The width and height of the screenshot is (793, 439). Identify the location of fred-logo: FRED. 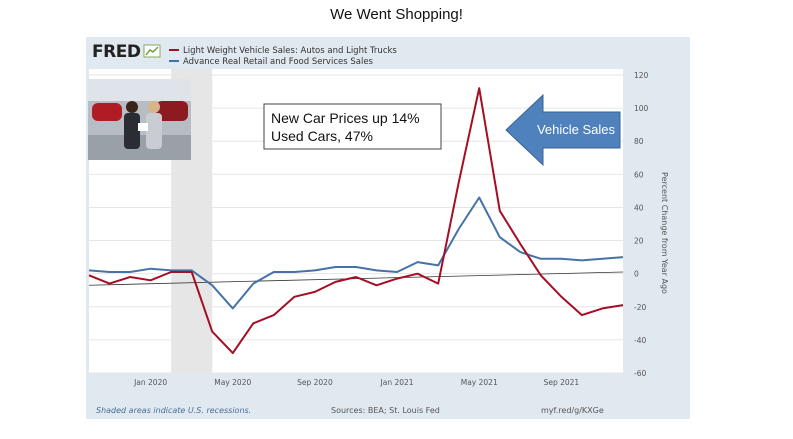
(116, 52).